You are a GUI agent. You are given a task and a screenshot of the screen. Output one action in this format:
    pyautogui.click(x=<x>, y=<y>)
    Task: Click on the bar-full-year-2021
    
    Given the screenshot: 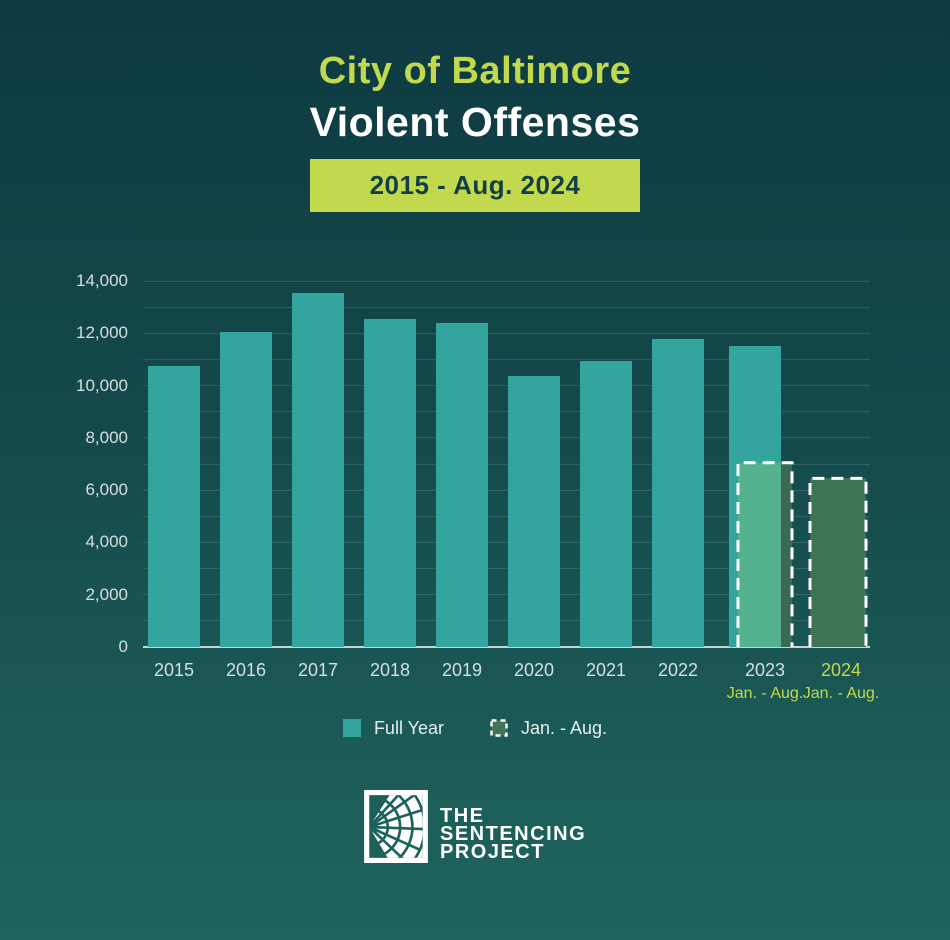 What is the action you would take?
    pyautogui.click(x=606, y=503)
    